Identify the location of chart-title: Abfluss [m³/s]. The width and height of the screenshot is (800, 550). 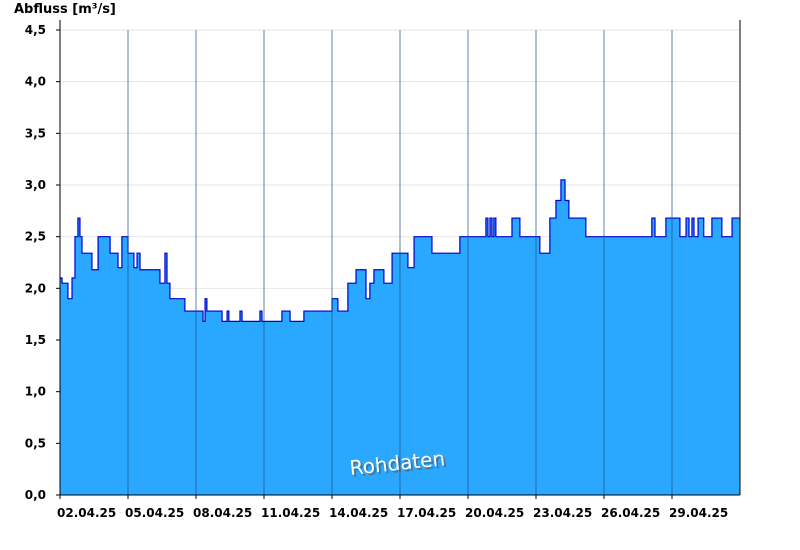
(65, 9).